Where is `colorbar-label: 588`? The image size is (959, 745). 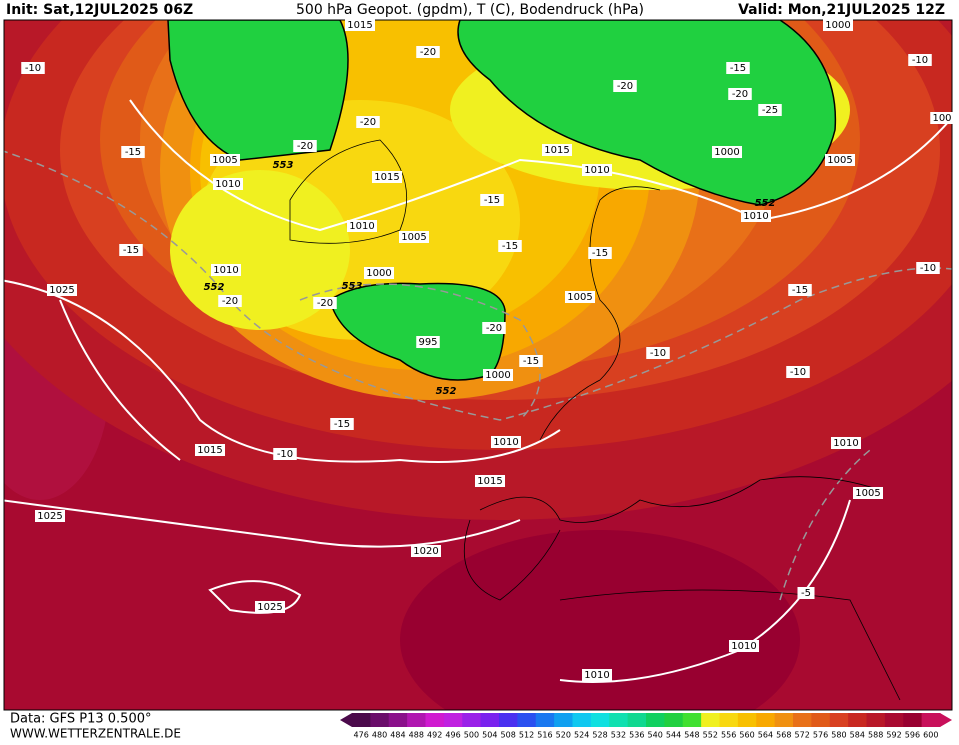 colorbar-label: 588 is located at coordinates (875, 735).